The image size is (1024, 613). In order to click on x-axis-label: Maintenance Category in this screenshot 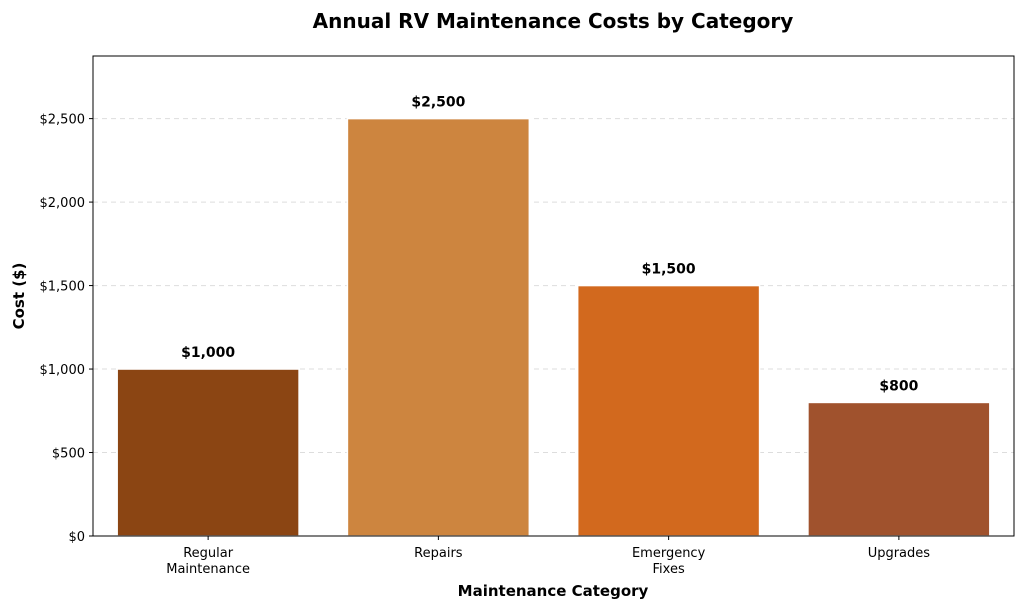, I will do `click(553, 591)`.